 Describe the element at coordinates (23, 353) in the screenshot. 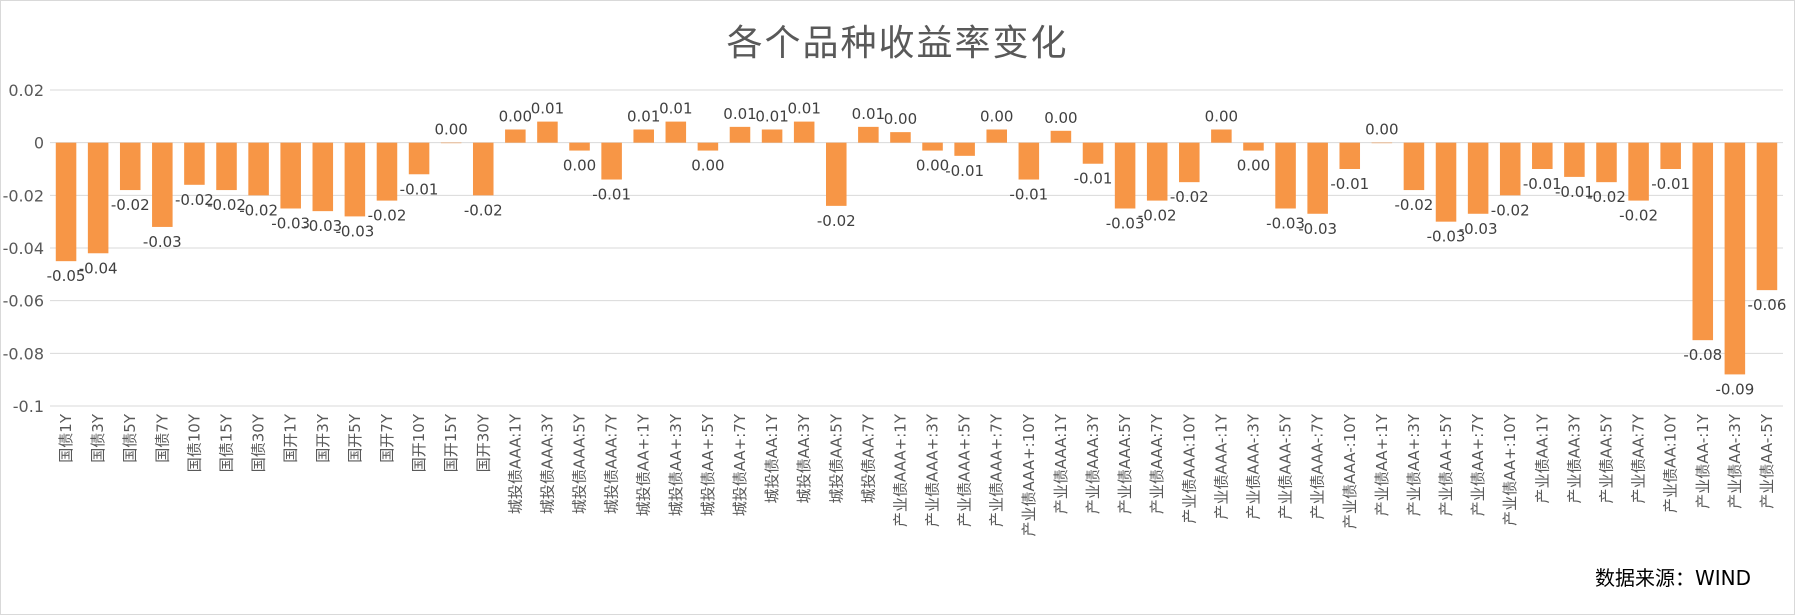

I see `y-tick-label: -0.08` at that location.